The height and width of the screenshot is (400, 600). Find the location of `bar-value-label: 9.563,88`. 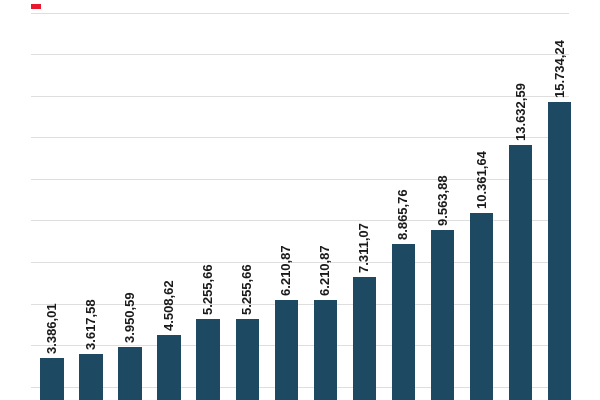

bar-value-label: 9.563,88 is located at coordinates (442, 200).